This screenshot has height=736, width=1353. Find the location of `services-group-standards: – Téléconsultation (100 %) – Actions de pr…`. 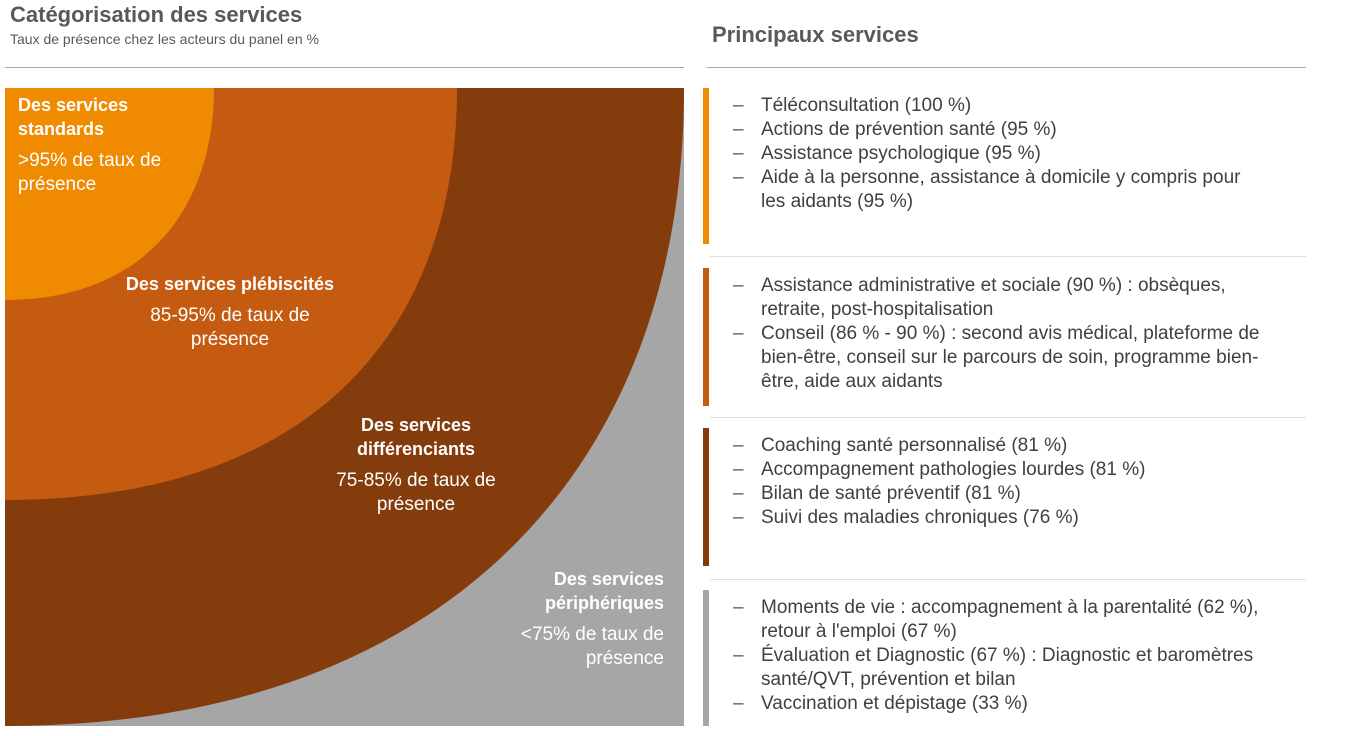

services-group-standards: – Téléconsultation (100 %) – Actions de pr… is located at coordinates (1004, 166).